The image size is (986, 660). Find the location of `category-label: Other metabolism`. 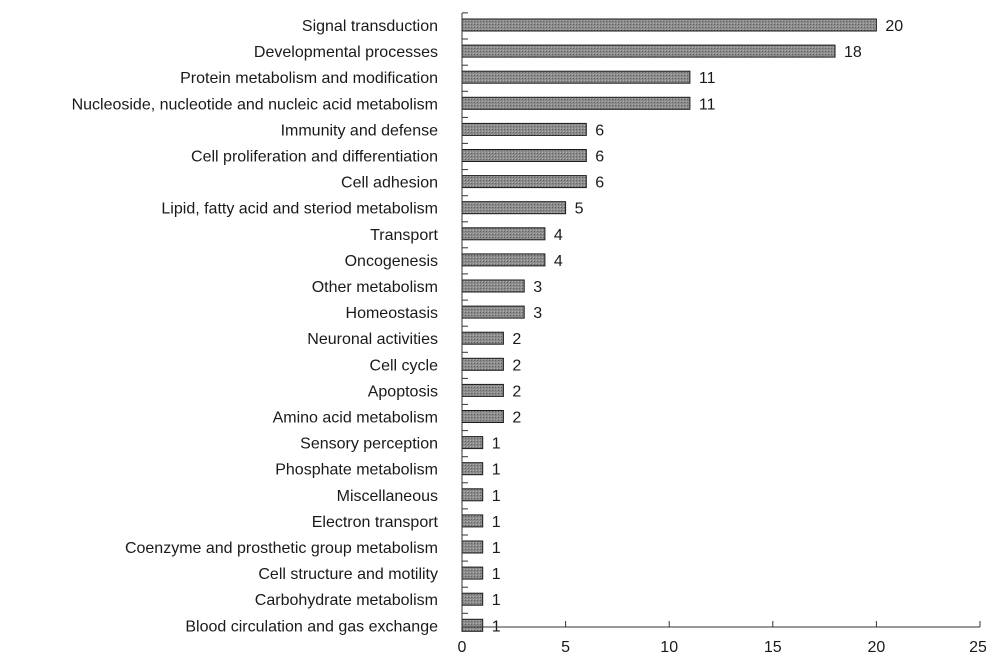

category-label: Other metabolism is located at coordinates (375, 287).